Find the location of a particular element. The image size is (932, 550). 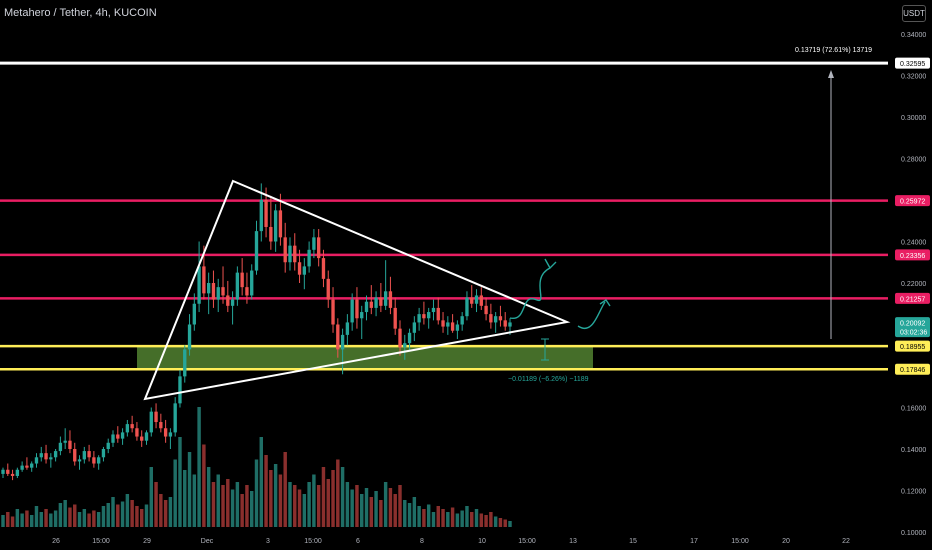

level-label-0.23356-bg is located at coordinates (912, 255).